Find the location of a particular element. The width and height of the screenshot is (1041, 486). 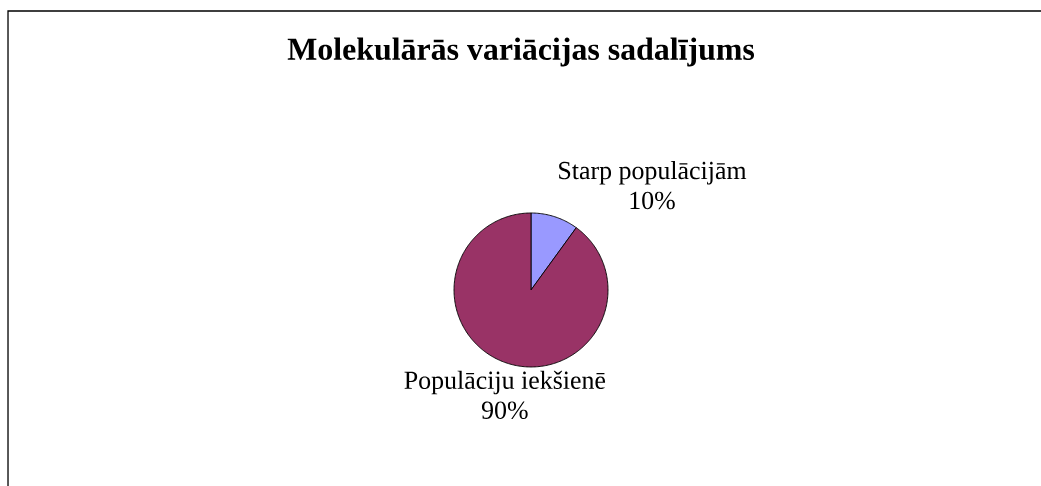

slice-label: Starp populācijām is located at coordinates (653, 173).